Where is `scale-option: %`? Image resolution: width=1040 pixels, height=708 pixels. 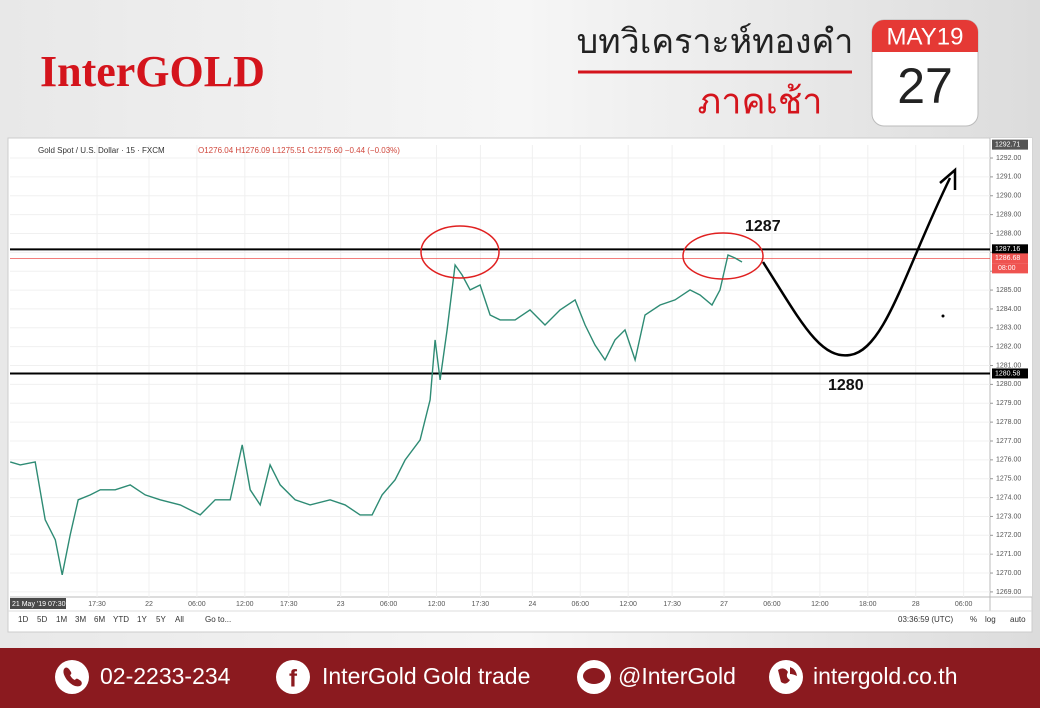 scale-option: % is located at coordinates (973, 619).